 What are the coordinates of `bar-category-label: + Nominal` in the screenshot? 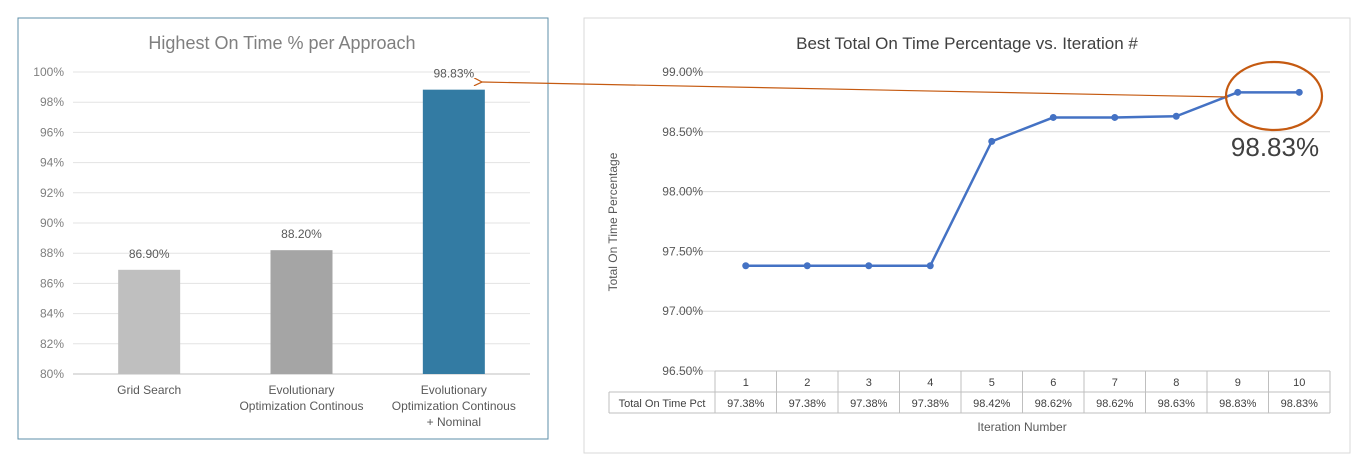 It's located at (454, 422).